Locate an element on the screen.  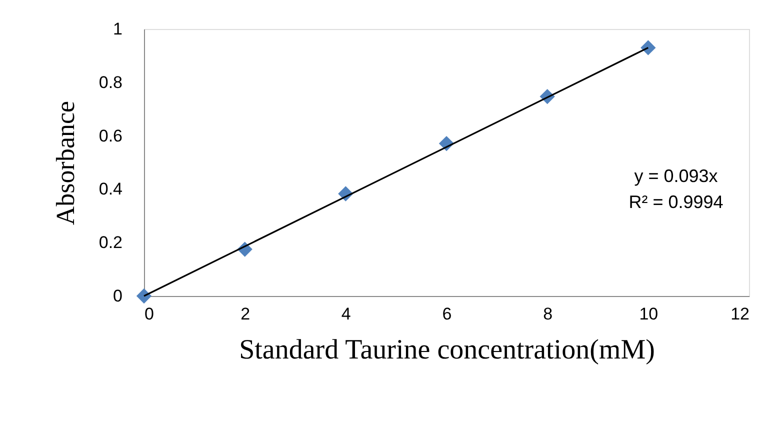
x-tick-label: 0 is located at coordinates (149, 314).